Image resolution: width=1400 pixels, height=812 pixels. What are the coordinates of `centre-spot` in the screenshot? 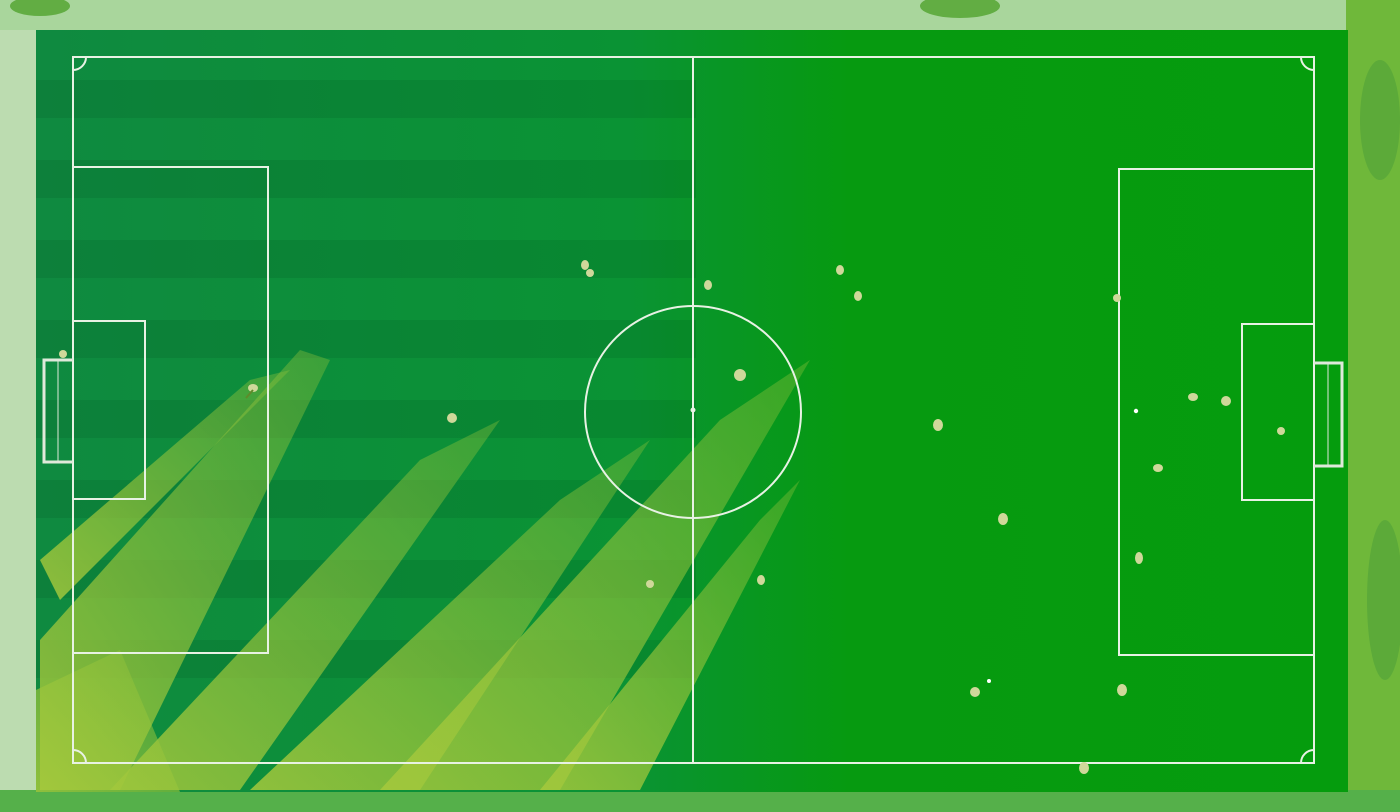 It's located at (693, 410).